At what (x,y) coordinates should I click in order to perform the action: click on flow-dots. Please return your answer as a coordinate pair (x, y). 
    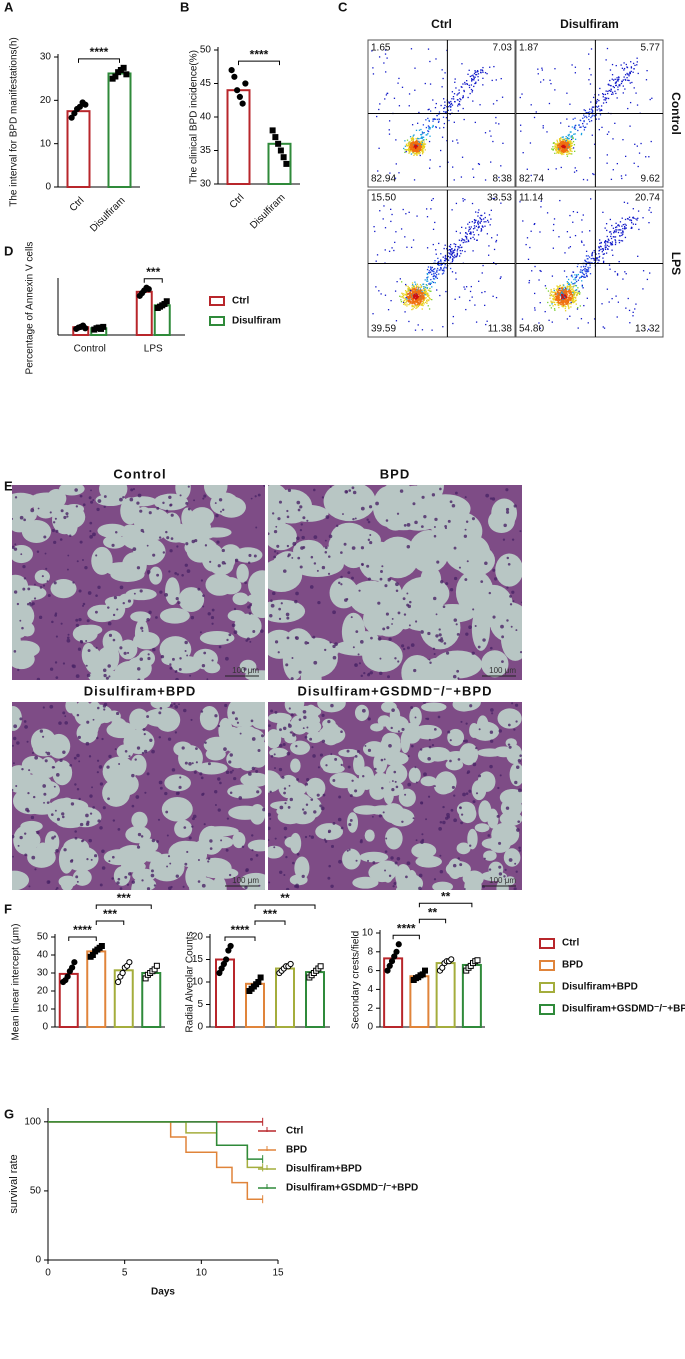
    Looking at the image, I should click on (585, 264).